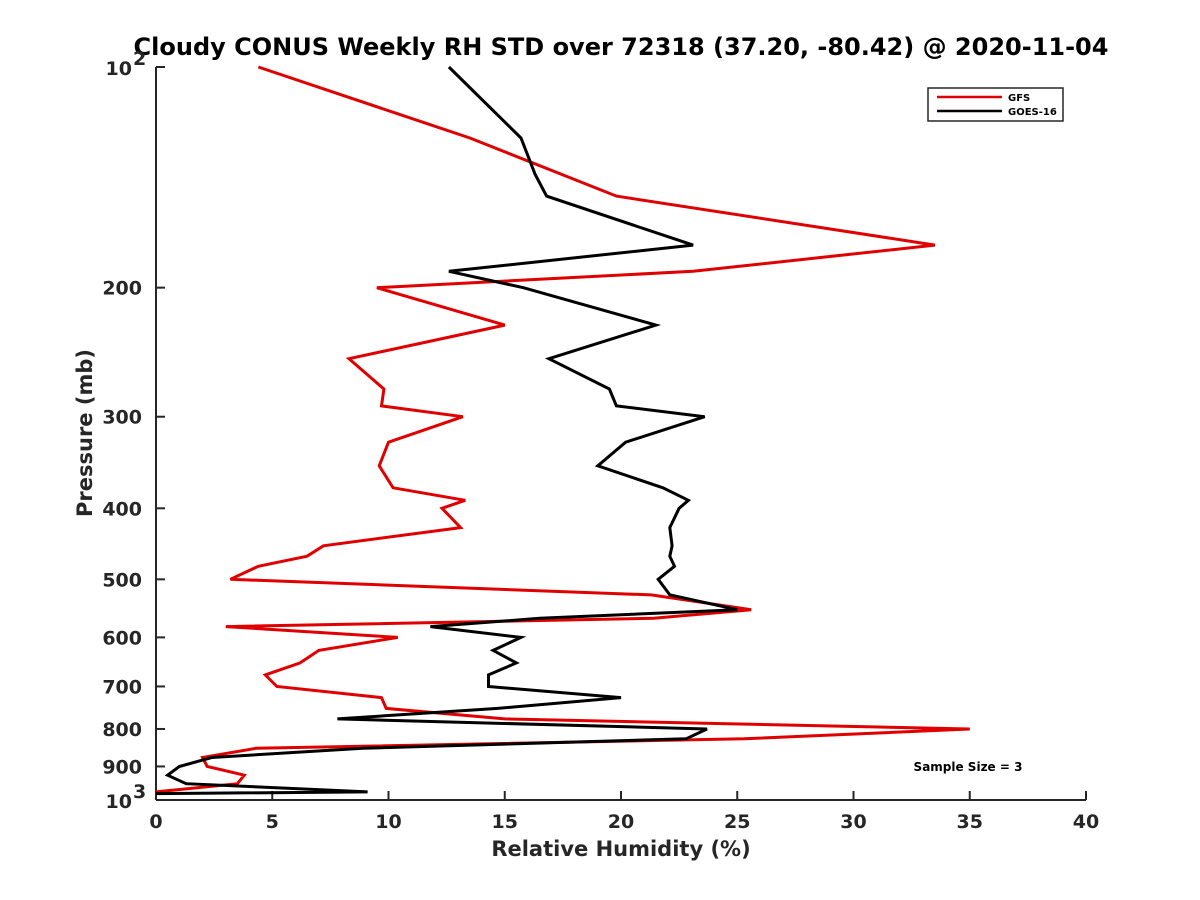 Image resolution: width=1200 pixels, height=900 pixels. I want to click on x-tick-label-15: 15, so click(505, 822).